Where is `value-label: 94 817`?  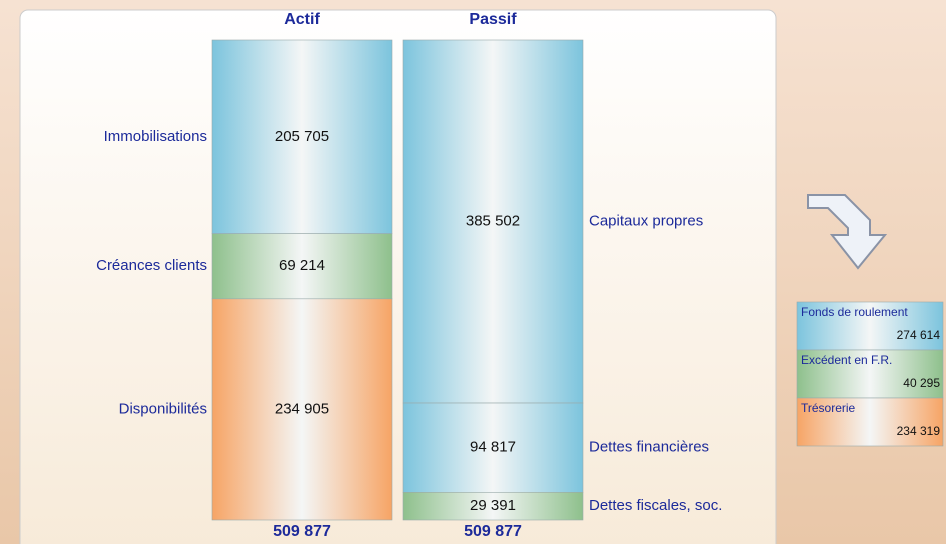 value-label: 94 817 is located at coordinates (493, 447).